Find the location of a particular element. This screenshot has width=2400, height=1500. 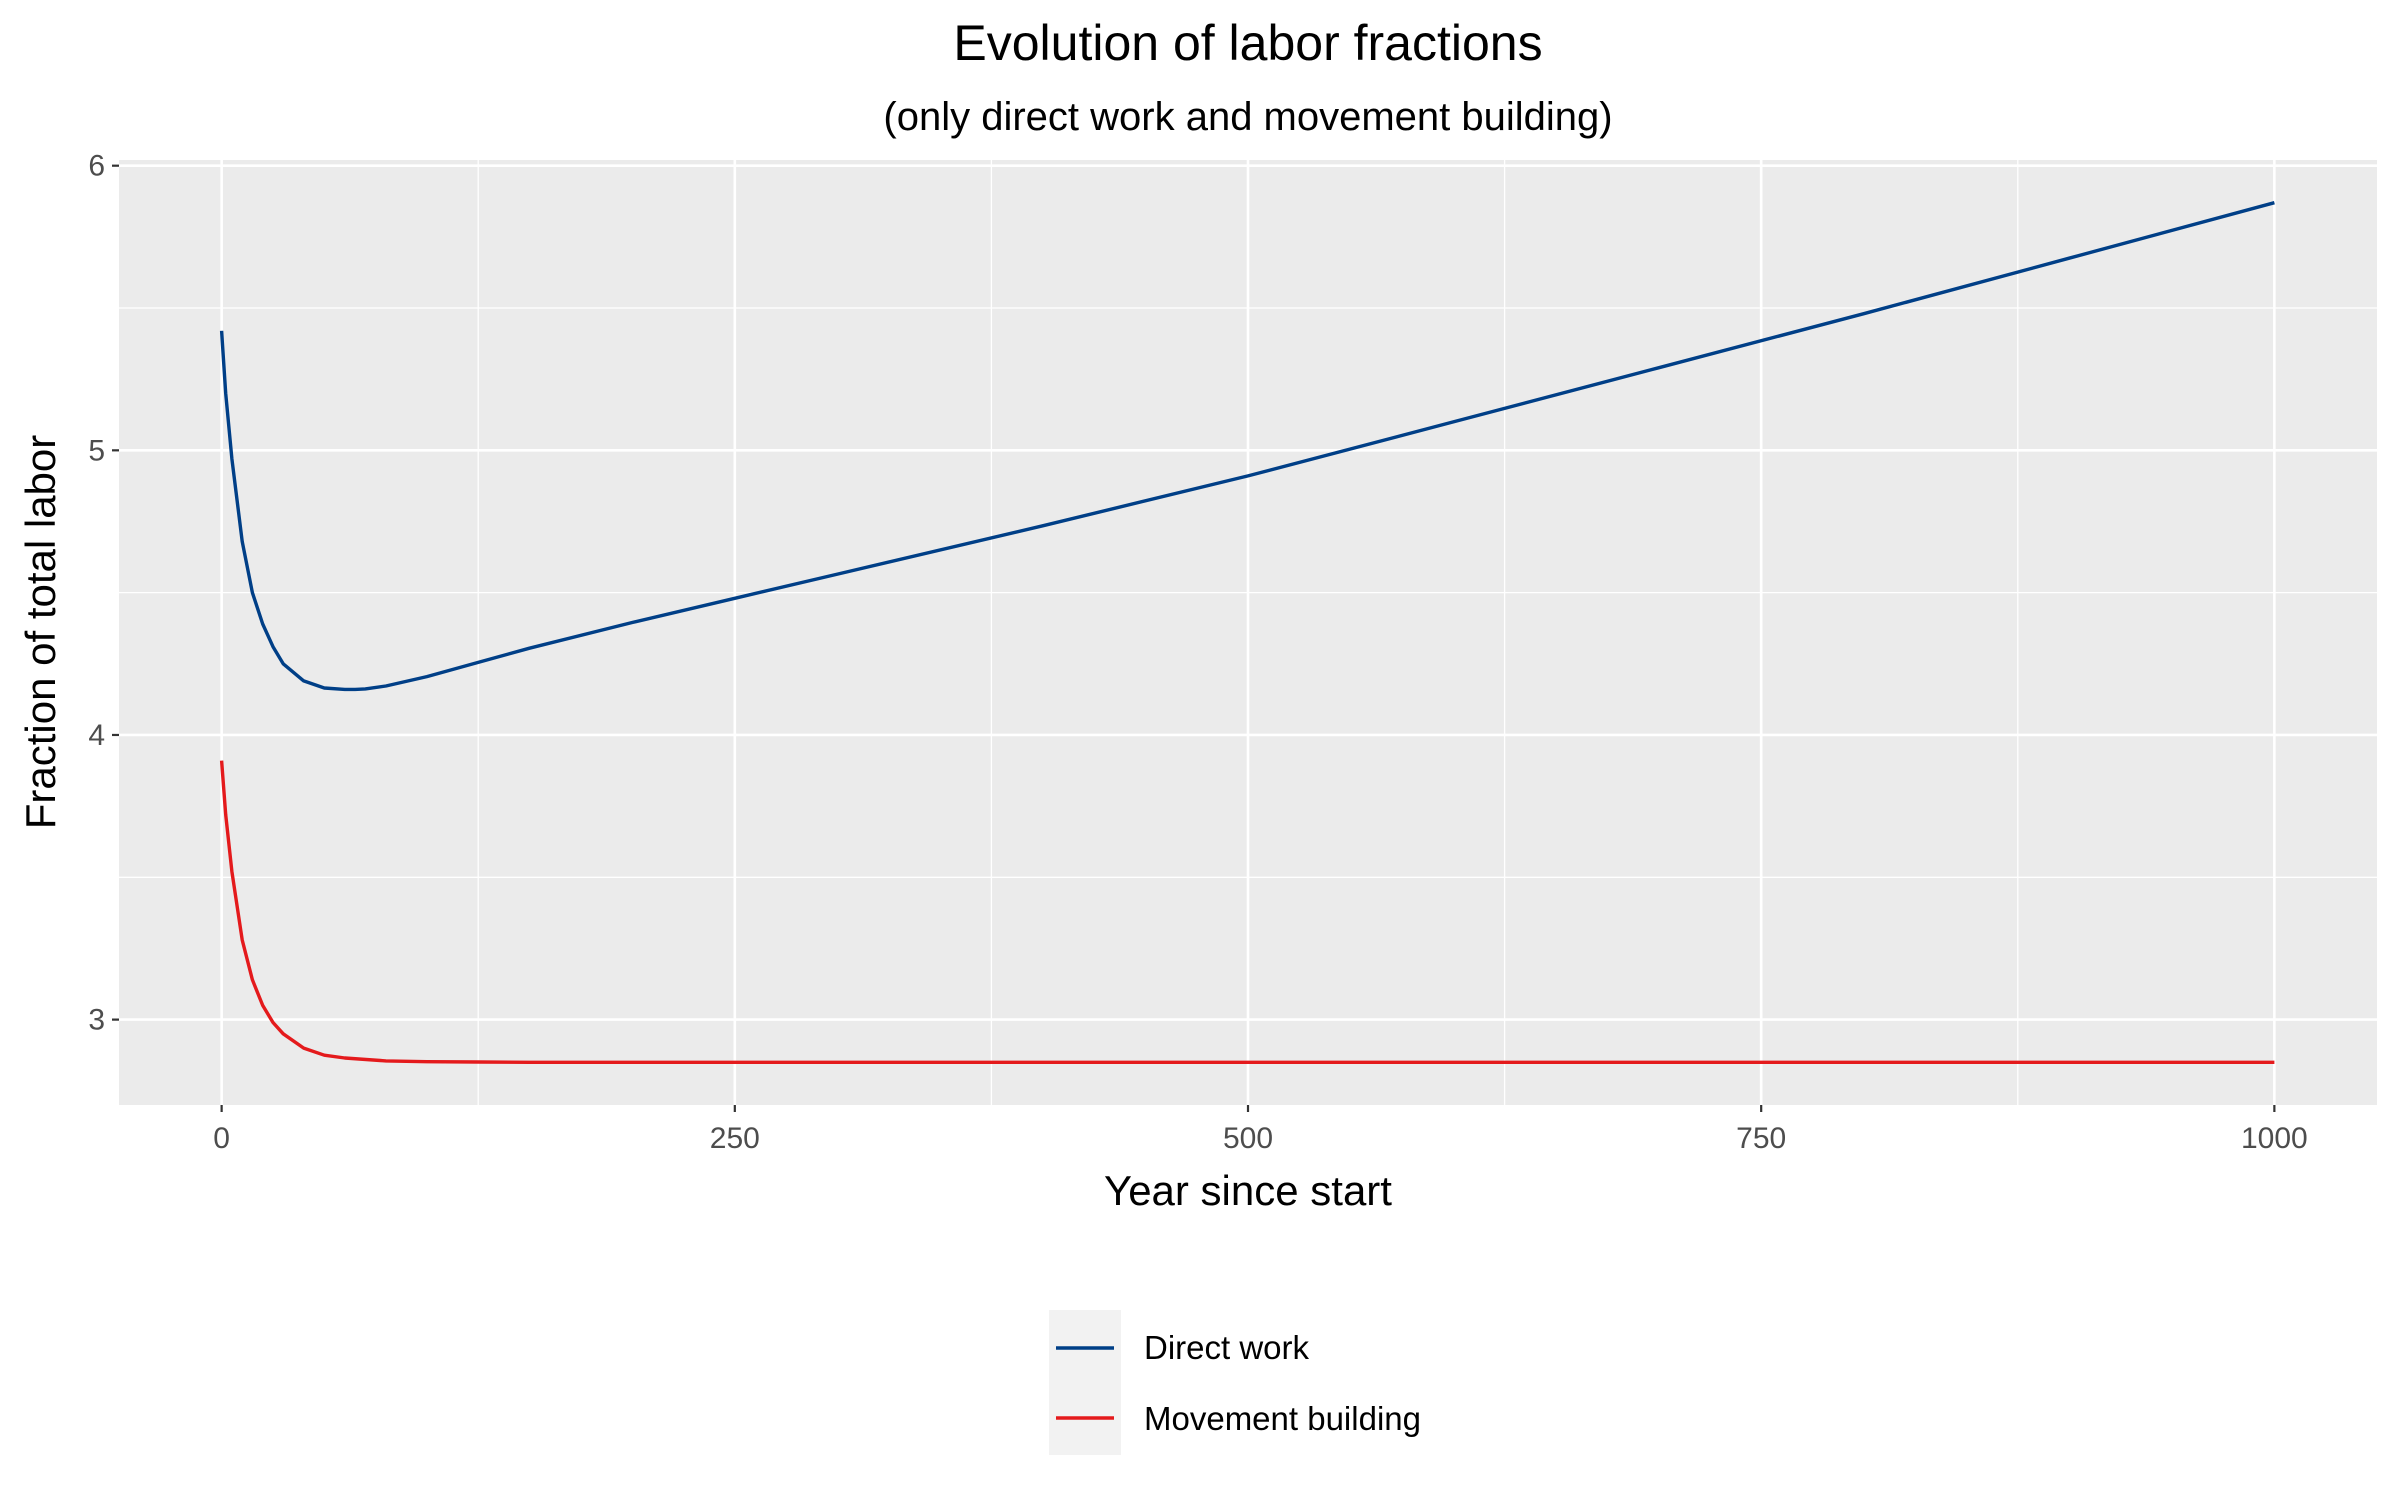

legend-label-direct-work: Direct work is located at coordinates (1227, 1347).